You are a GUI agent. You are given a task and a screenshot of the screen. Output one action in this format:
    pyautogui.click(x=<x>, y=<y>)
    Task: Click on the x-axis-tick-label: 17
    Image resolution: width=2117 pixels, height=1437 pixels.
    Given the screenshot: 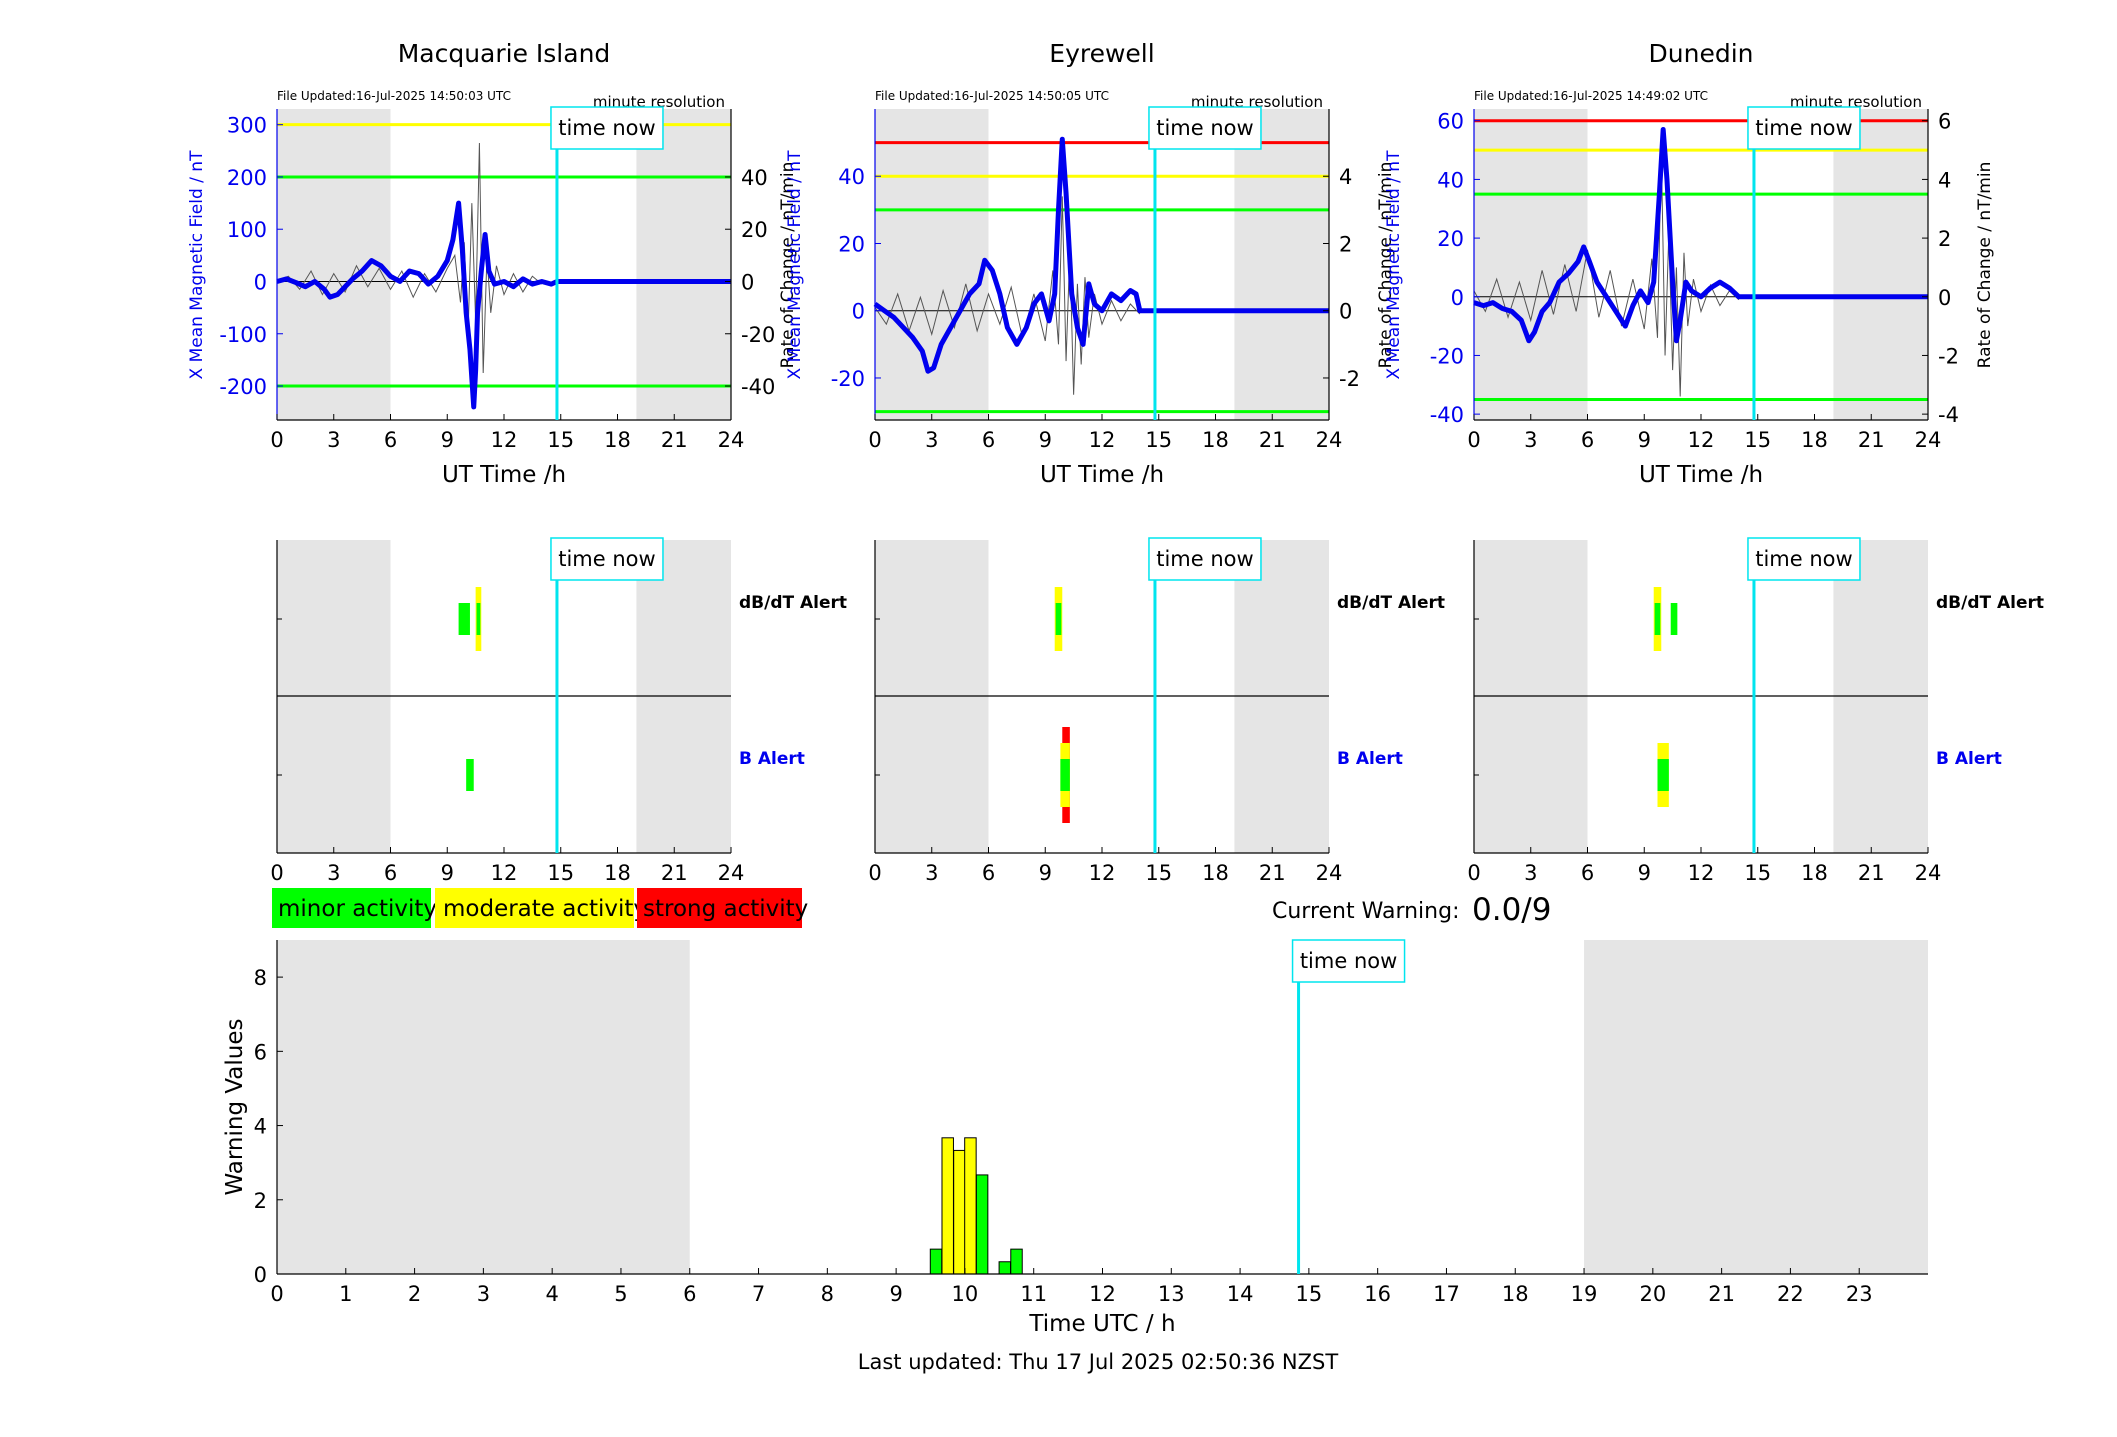 What is the action you would take?
    pyautogui.click(x=1446, y=1294)
    